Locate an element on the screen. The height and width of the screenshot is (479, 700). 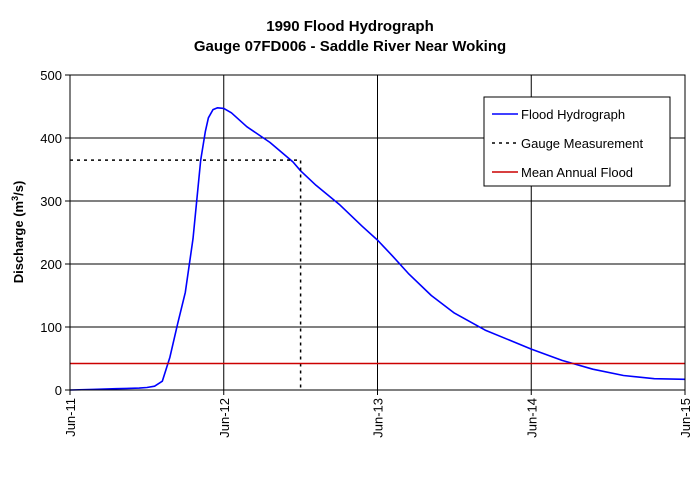
legend-label: Gauge Measurement is located at coordinates (582, 143).